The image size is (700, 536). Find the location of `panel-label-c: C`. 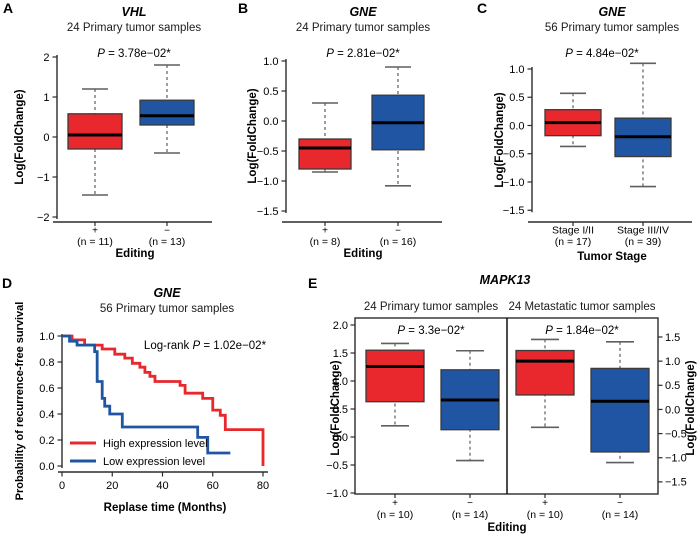

panel-label-c: C is located at coordinates (482, 8).